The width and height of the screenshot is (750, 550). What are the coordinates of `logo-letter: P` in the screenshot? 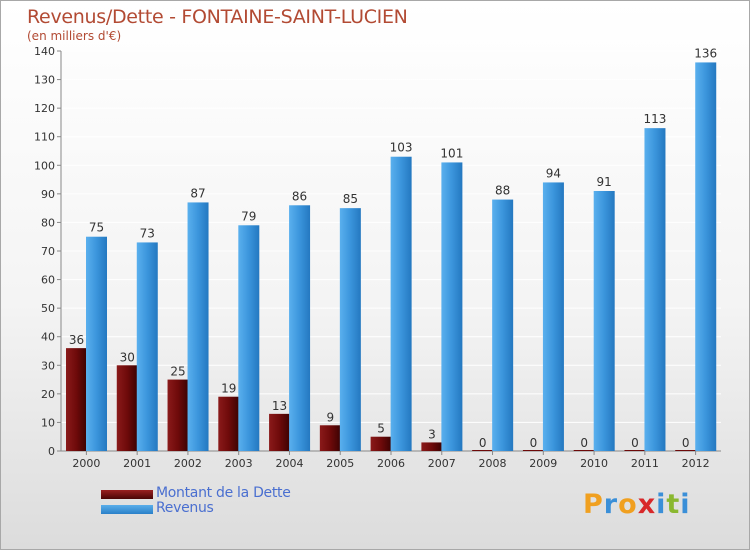 It's located at (593, 504).